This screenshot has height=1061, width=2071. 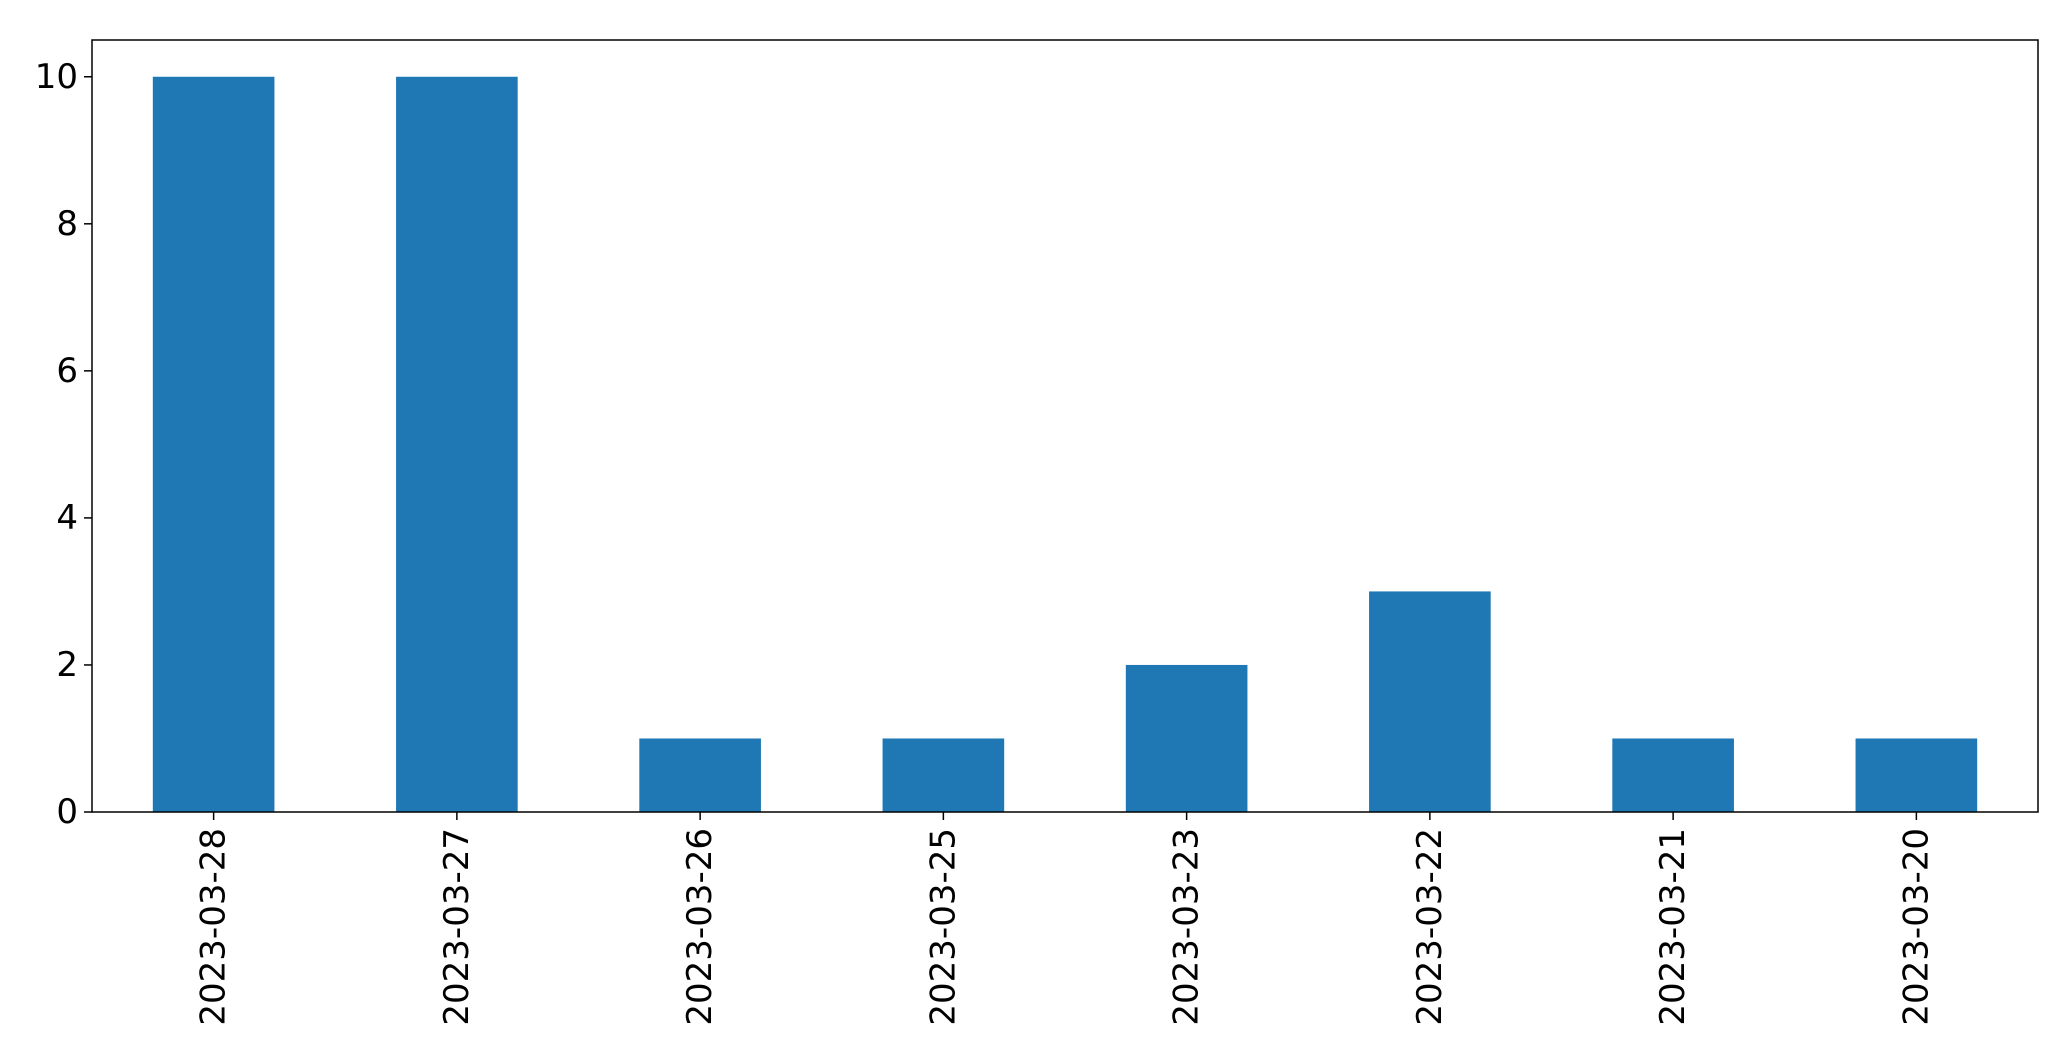 What do you see at coordinates (1187, 927) in the screenshot?
I see `x-tick-label: 2023-03-23` at bounding box center [1187, 927].